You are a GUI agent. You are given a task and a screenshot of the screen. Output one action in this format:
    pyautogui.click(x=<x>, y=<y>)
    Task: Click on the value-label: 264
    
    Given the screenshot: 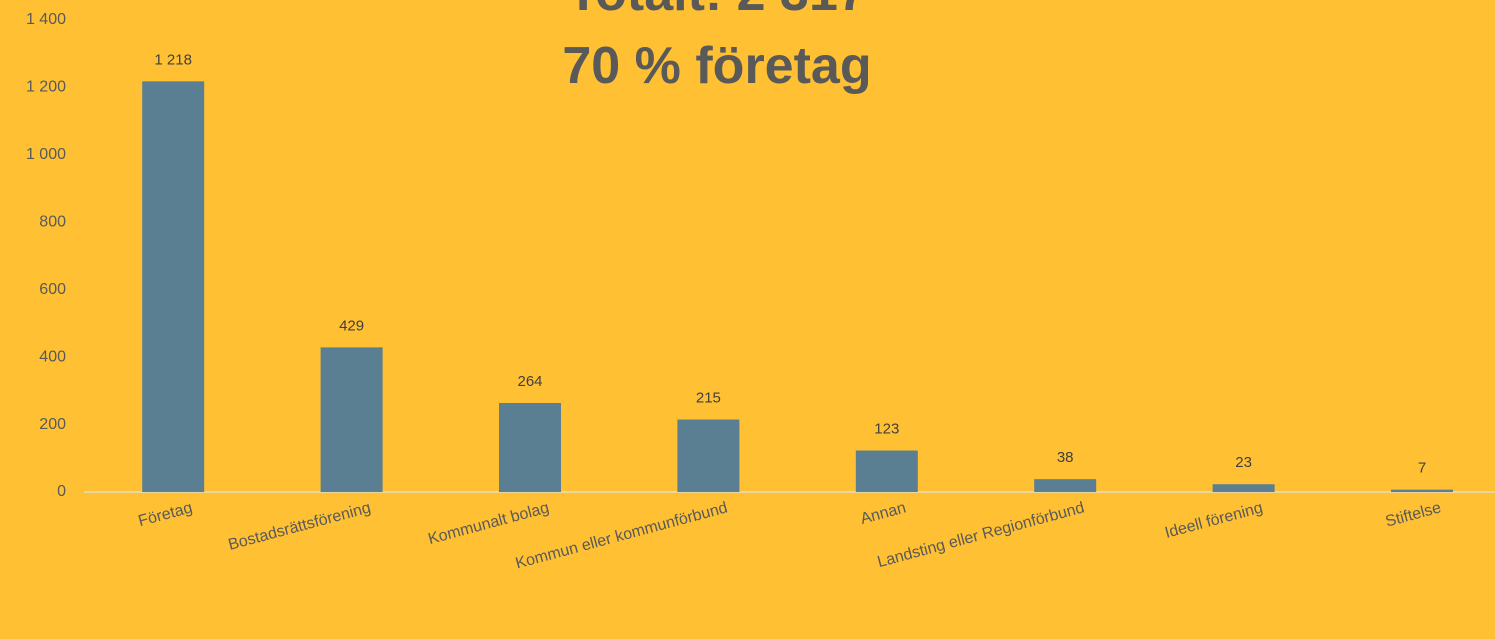 What is the action you would take?
    pyautogui.click(x=529, y=381)
    